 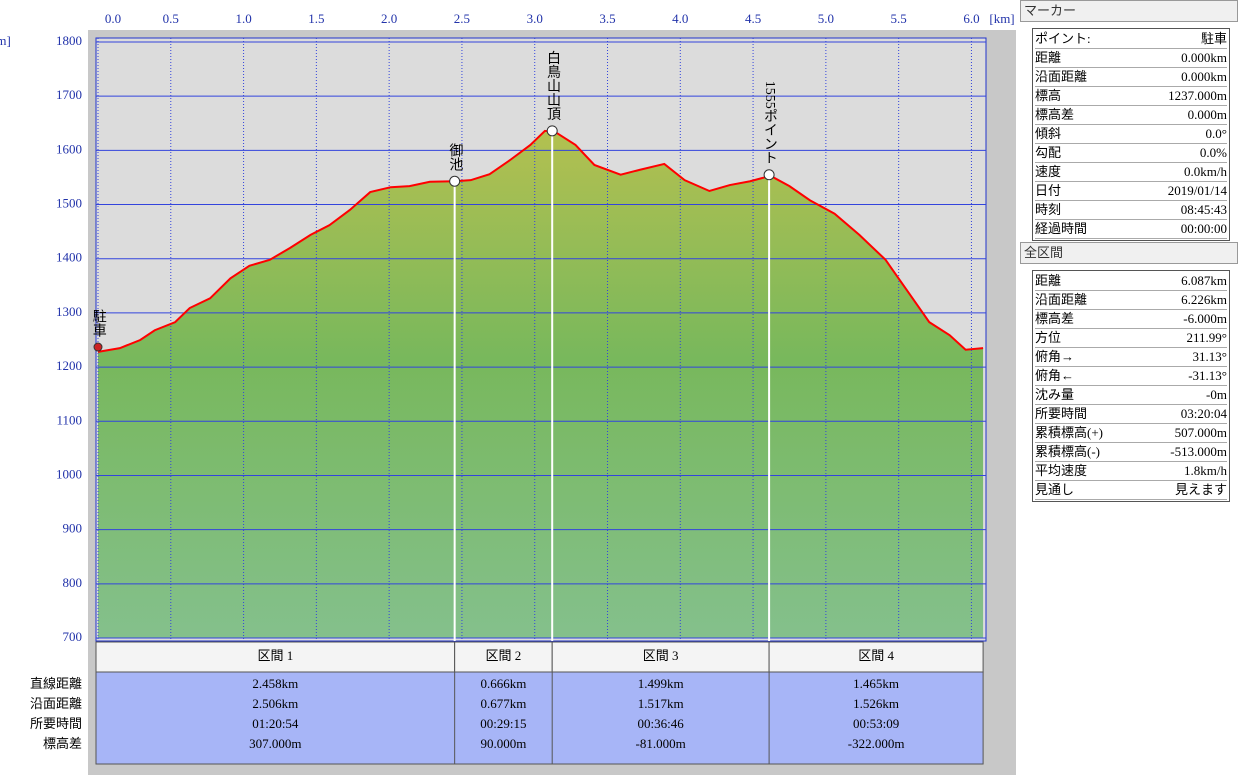 I want to click on x-unit: [km], so click(x=1001, y=18).